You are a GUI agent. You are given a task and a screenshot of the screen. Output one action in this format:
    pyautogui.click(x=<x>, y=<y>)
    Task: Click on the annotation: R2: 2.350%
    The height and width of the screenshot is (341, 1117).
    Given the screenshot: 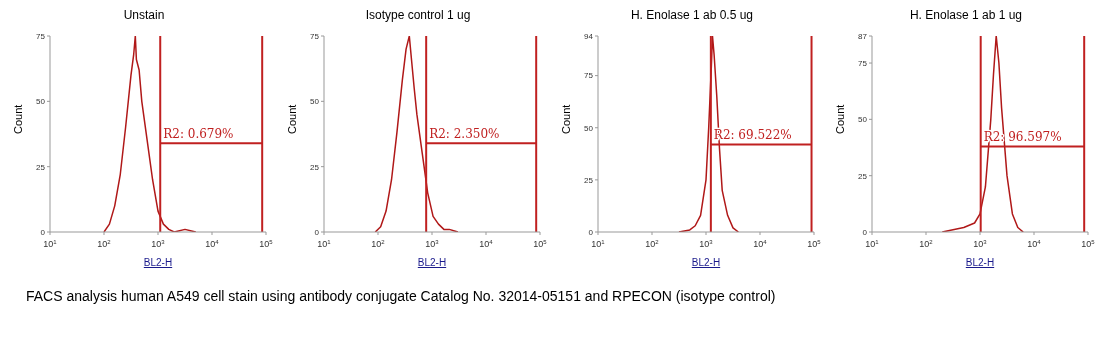 What is the action you would take?
    pyautogui.click(x=464, y=134)
    